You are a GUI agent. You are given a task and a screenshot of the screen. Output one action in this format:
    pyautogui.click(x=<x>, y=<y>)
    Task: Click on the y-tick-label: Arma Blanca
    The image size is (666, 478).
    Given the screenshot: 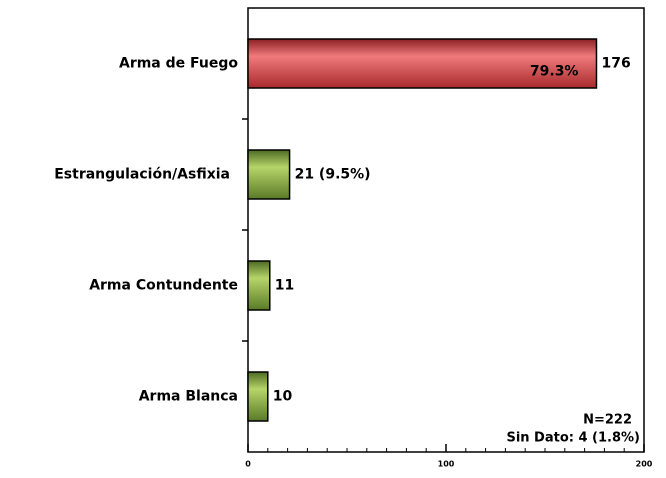 What is the action you would take?
    pyautogui.click(x=188, y=397)
    